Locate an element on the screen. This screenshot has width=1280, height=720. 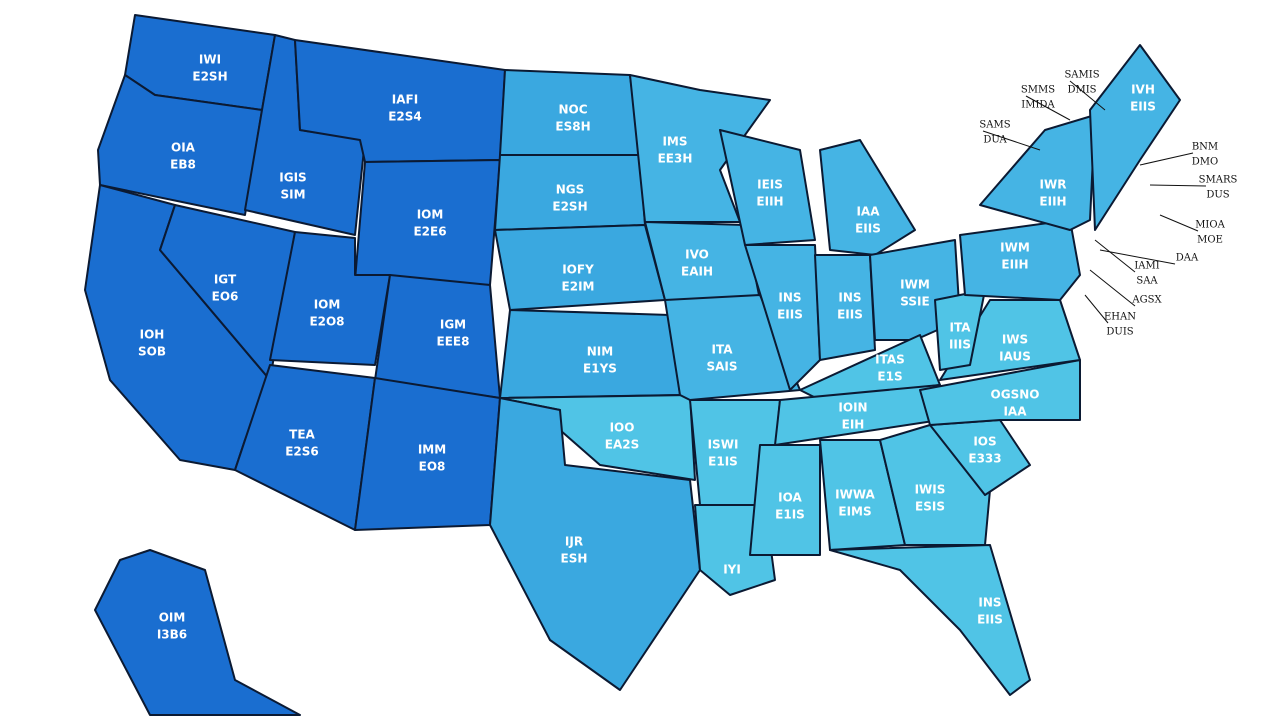
callout-label: IMIDA is located at coordinates (1038, 105).